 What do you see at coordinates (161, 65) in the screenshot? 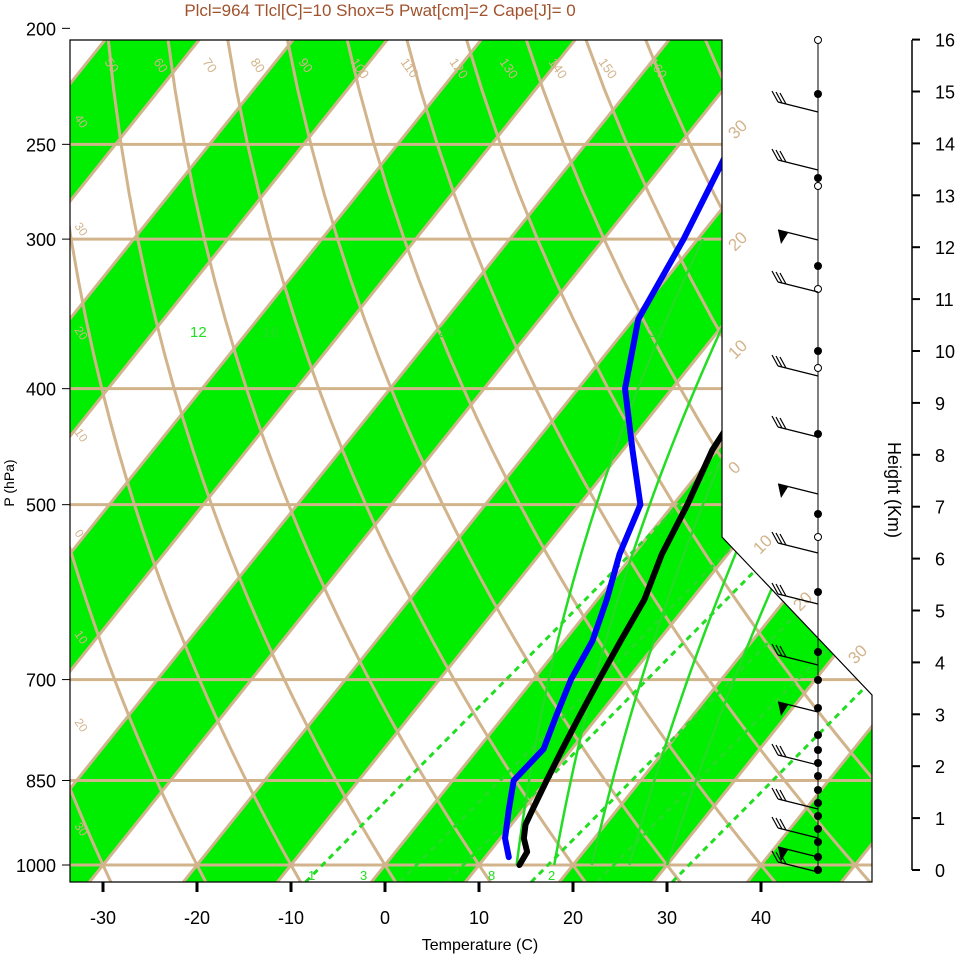
I see `isotherm-label: 60` at bounding box center [161, 65].